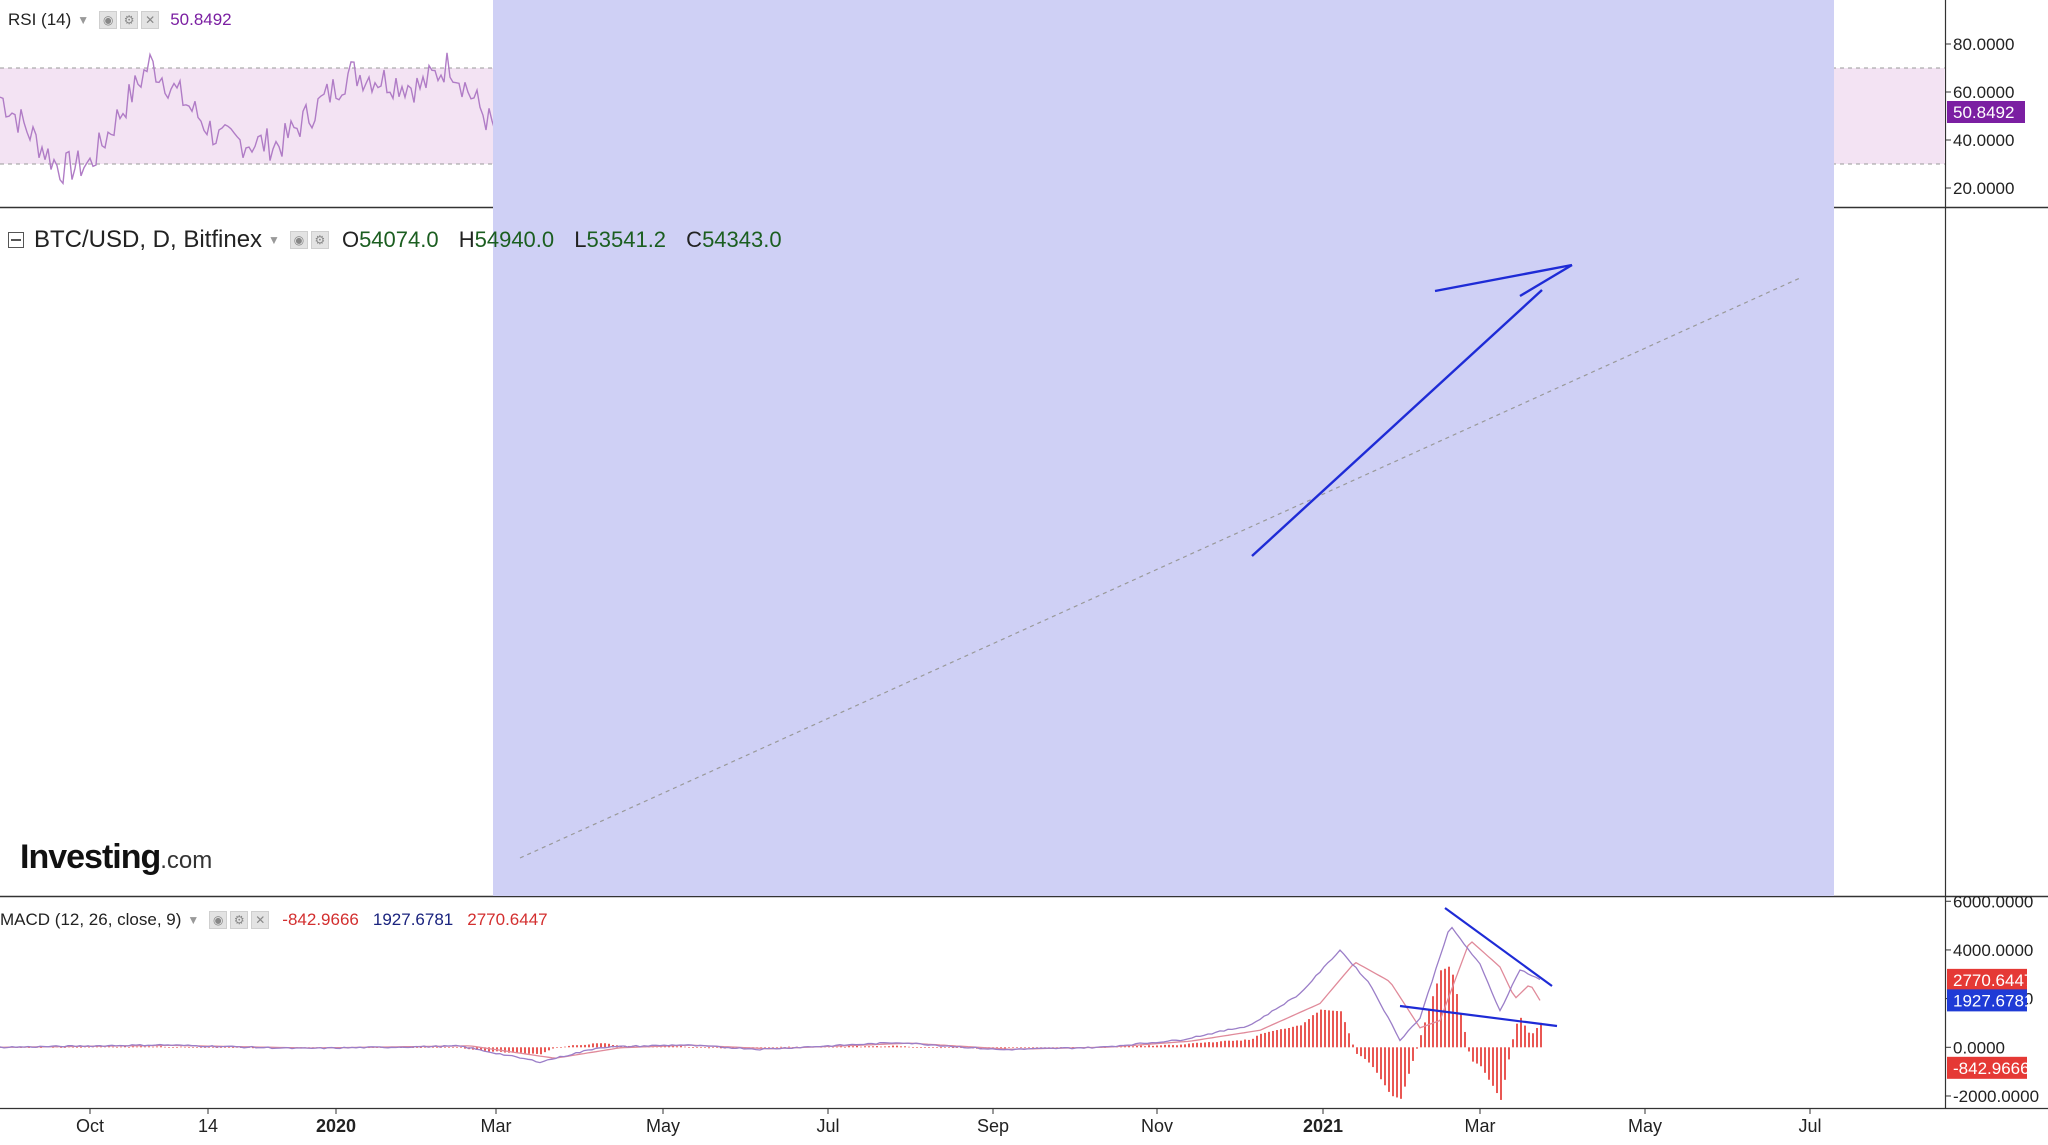 The height and width of the screenshot is (1145, 2048). Describe the element at coordinates (16, 240) in the screenshot. I see `collapse-pane-icon` at that location.